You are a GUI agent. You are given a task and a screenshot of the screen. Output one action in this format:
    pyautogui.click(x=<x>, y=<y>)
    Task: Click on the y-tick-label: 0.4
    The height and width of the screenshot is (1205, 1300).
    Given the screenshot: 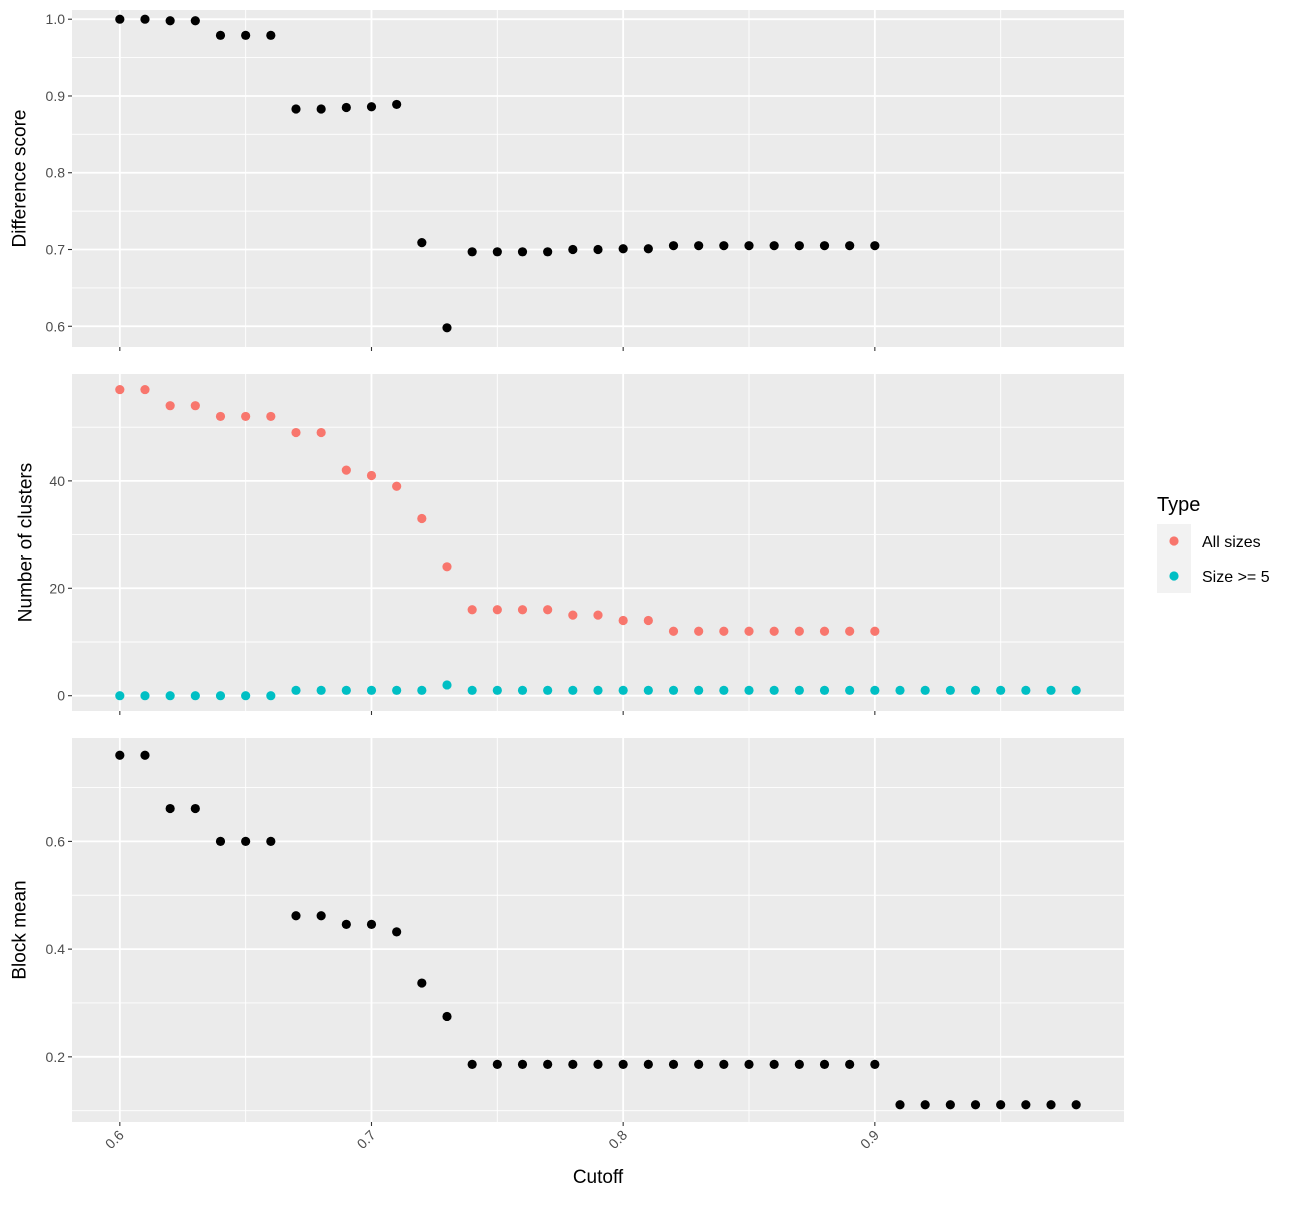 What is the action you would take?
    pyautogui.click(x=56, y=949)
    